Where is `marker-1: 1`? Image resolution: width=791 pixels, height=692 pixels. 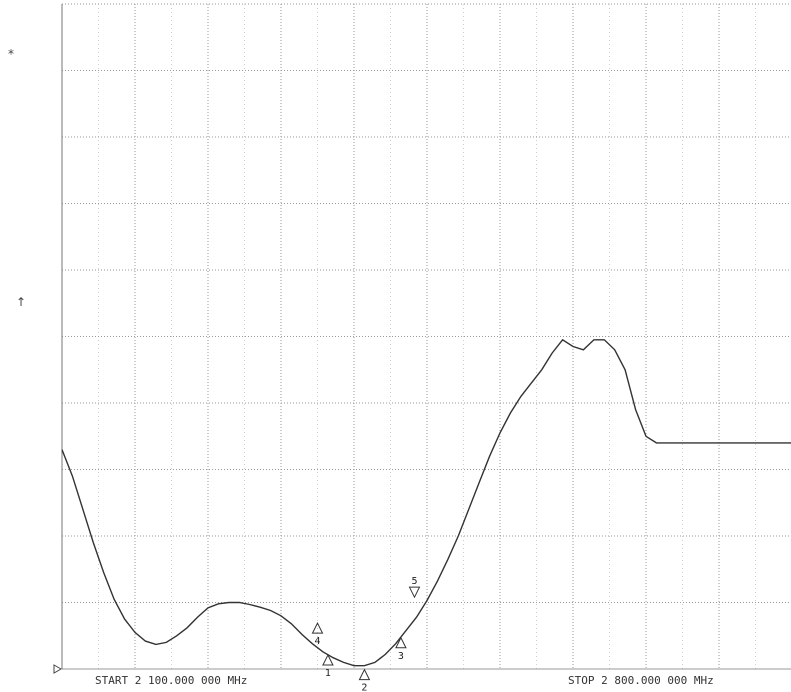
marker-1: 1 is located at coordinates (328, 666).